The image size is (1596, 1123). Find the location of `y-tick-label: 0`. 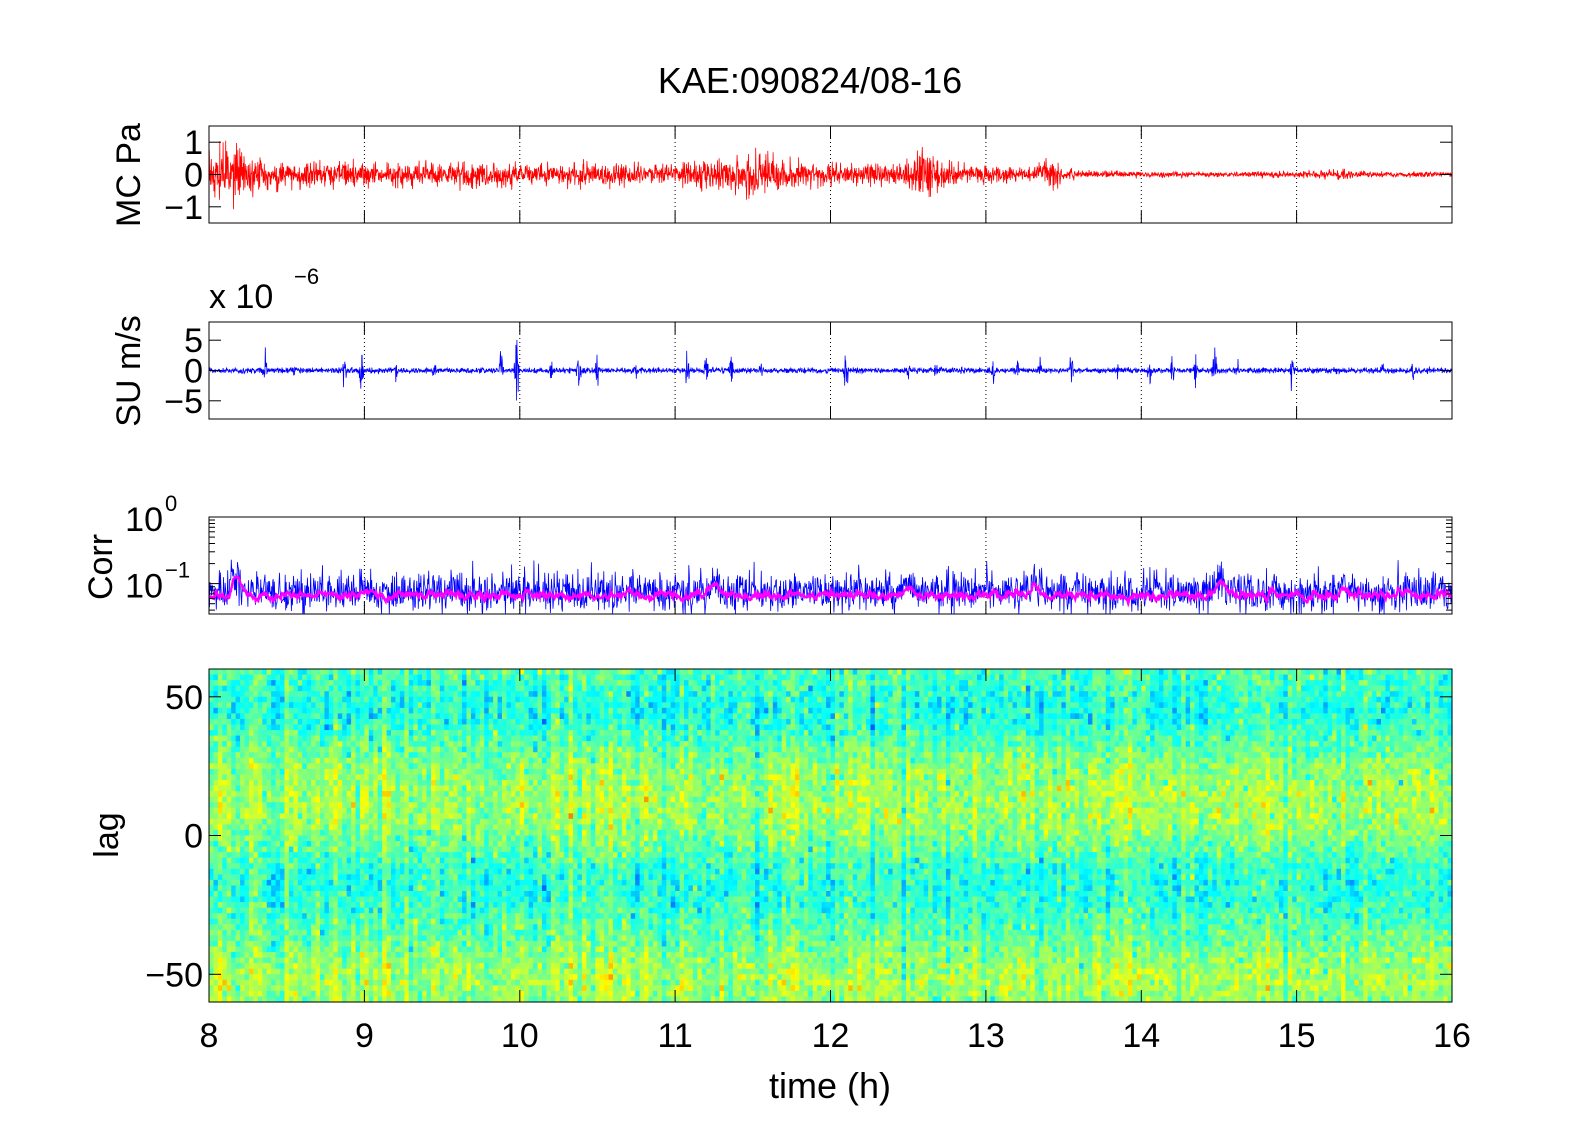

y-tick-label: 0 is located at coordinates (193, 176).